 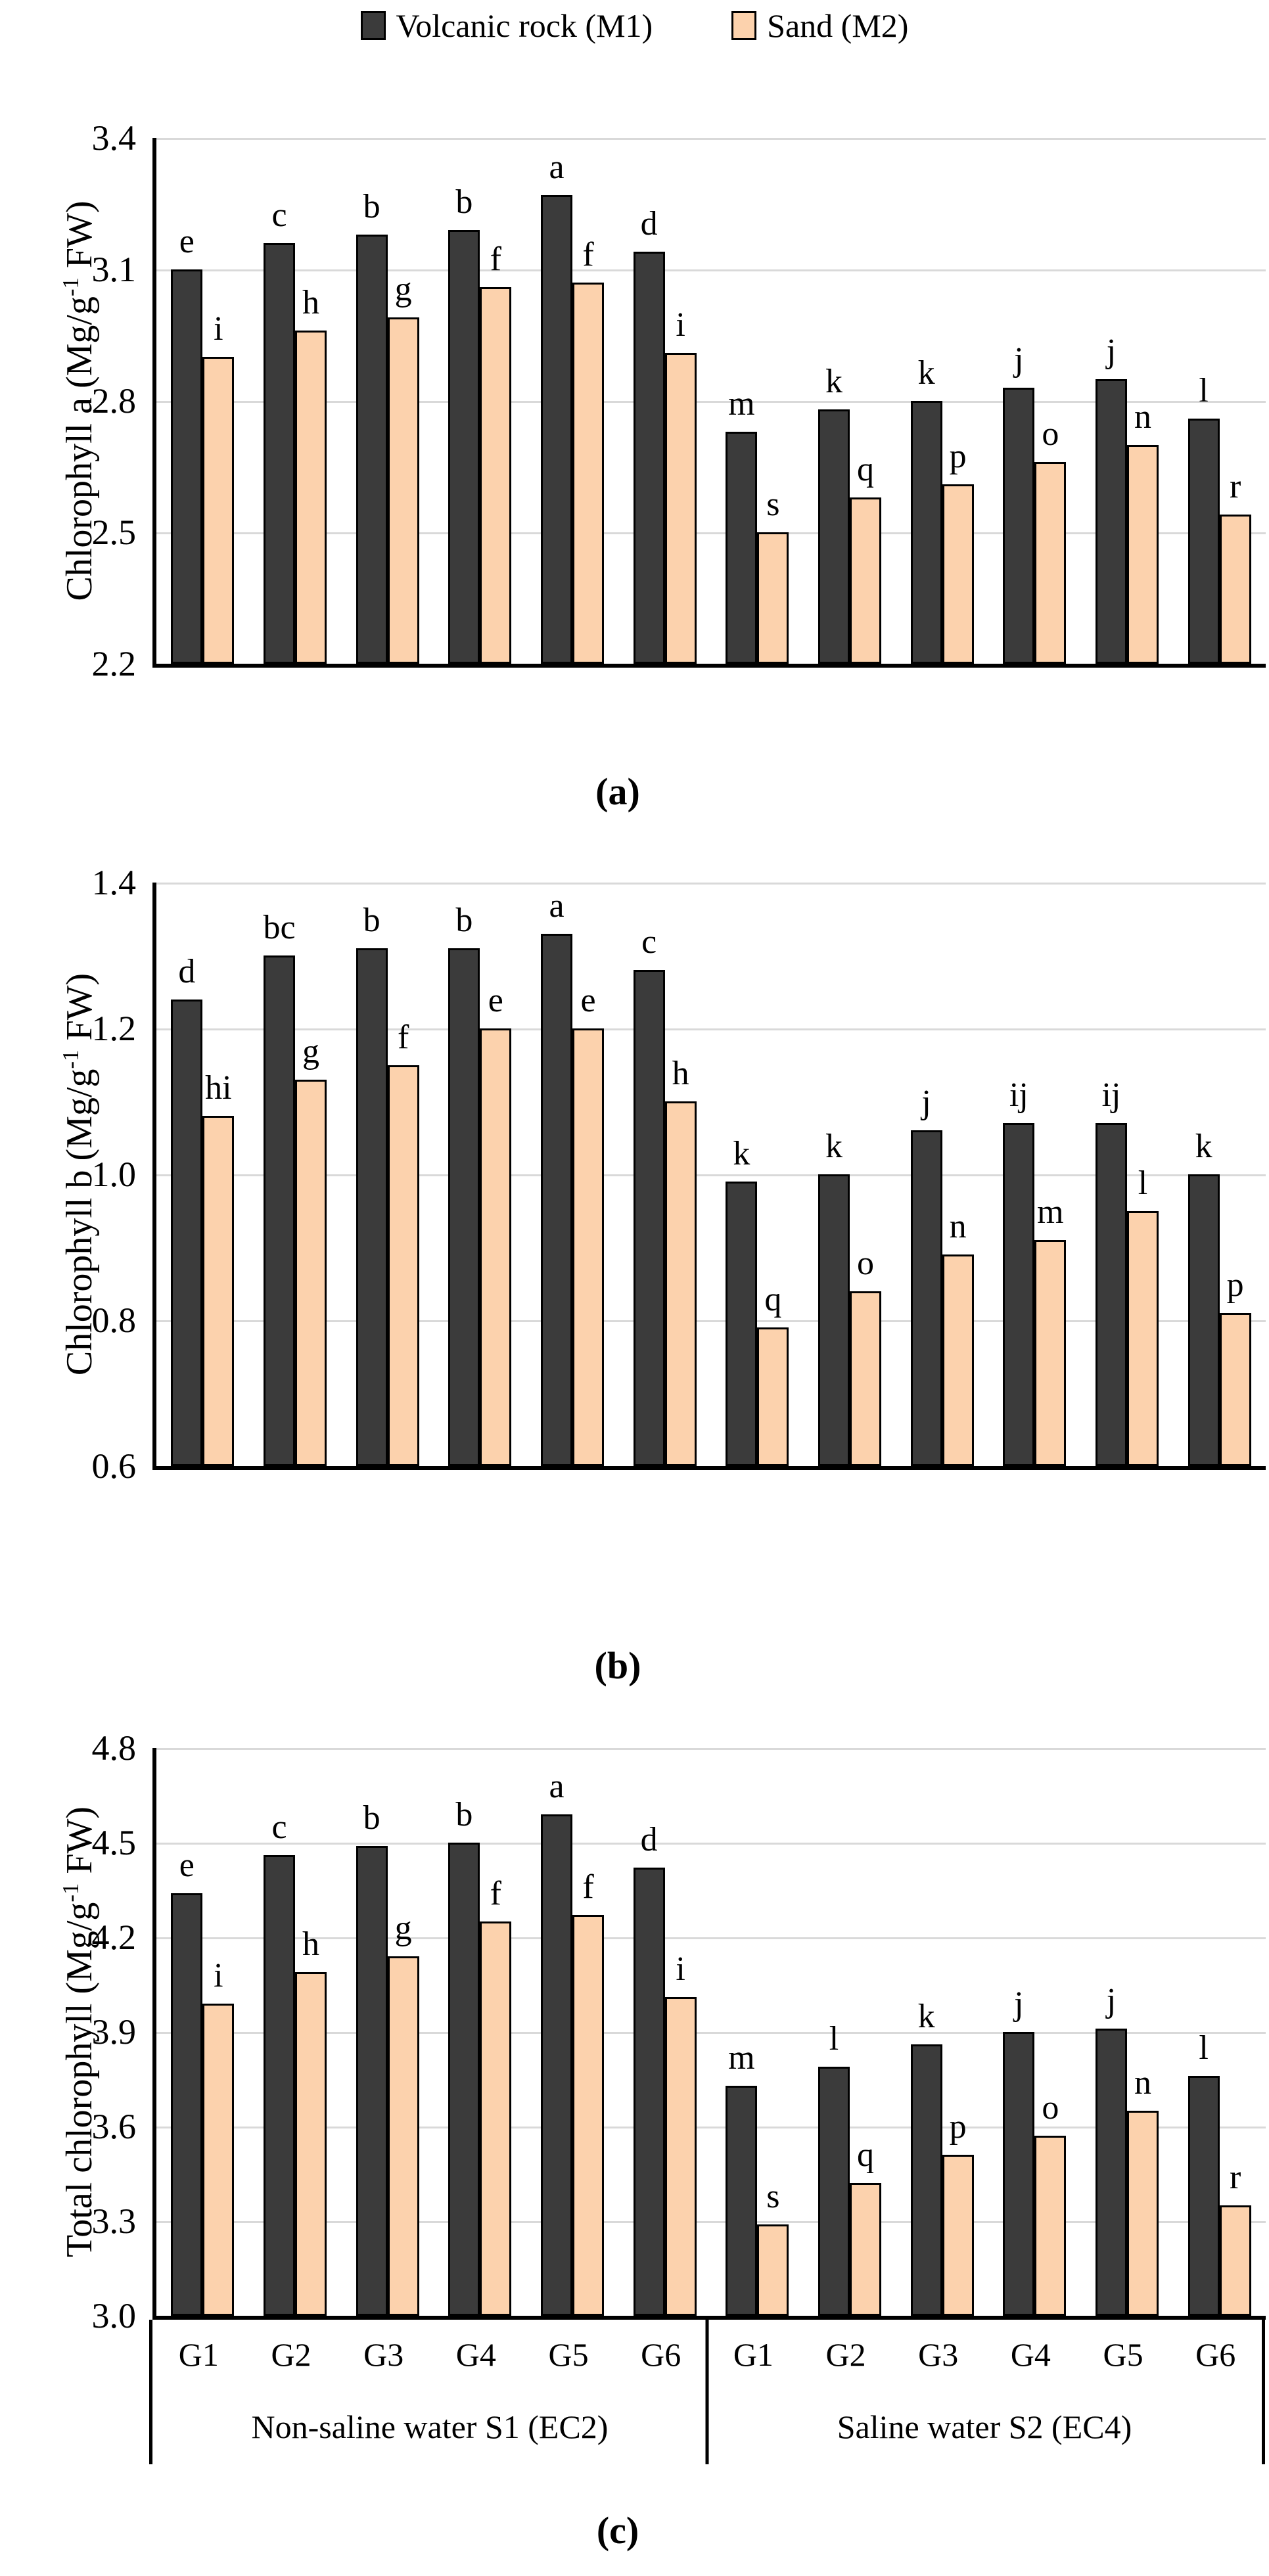 I want to click on bar-sand-g6-saline, so click(x=1235, y=2261).